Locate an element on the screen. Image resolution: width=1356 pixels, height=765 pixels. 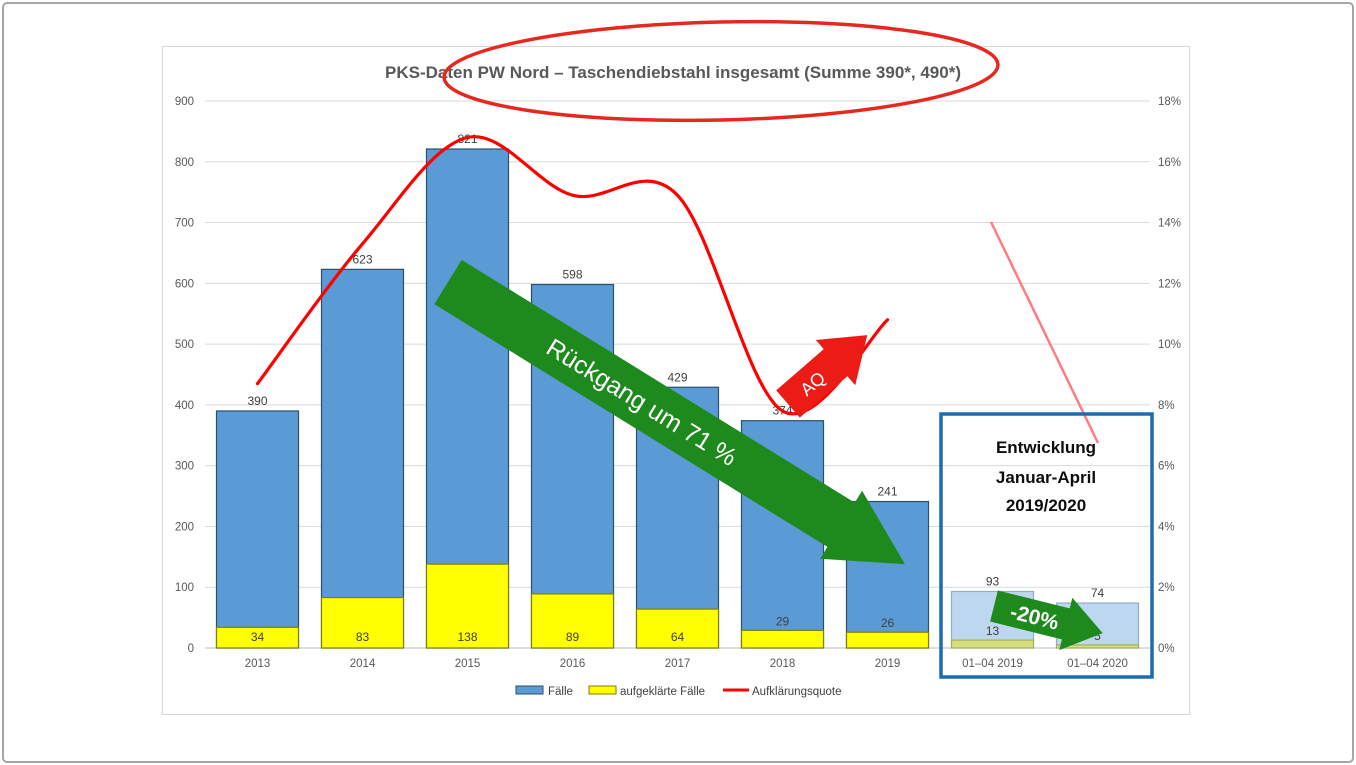
title-circle-annotation is located at coordinates (721, 71).